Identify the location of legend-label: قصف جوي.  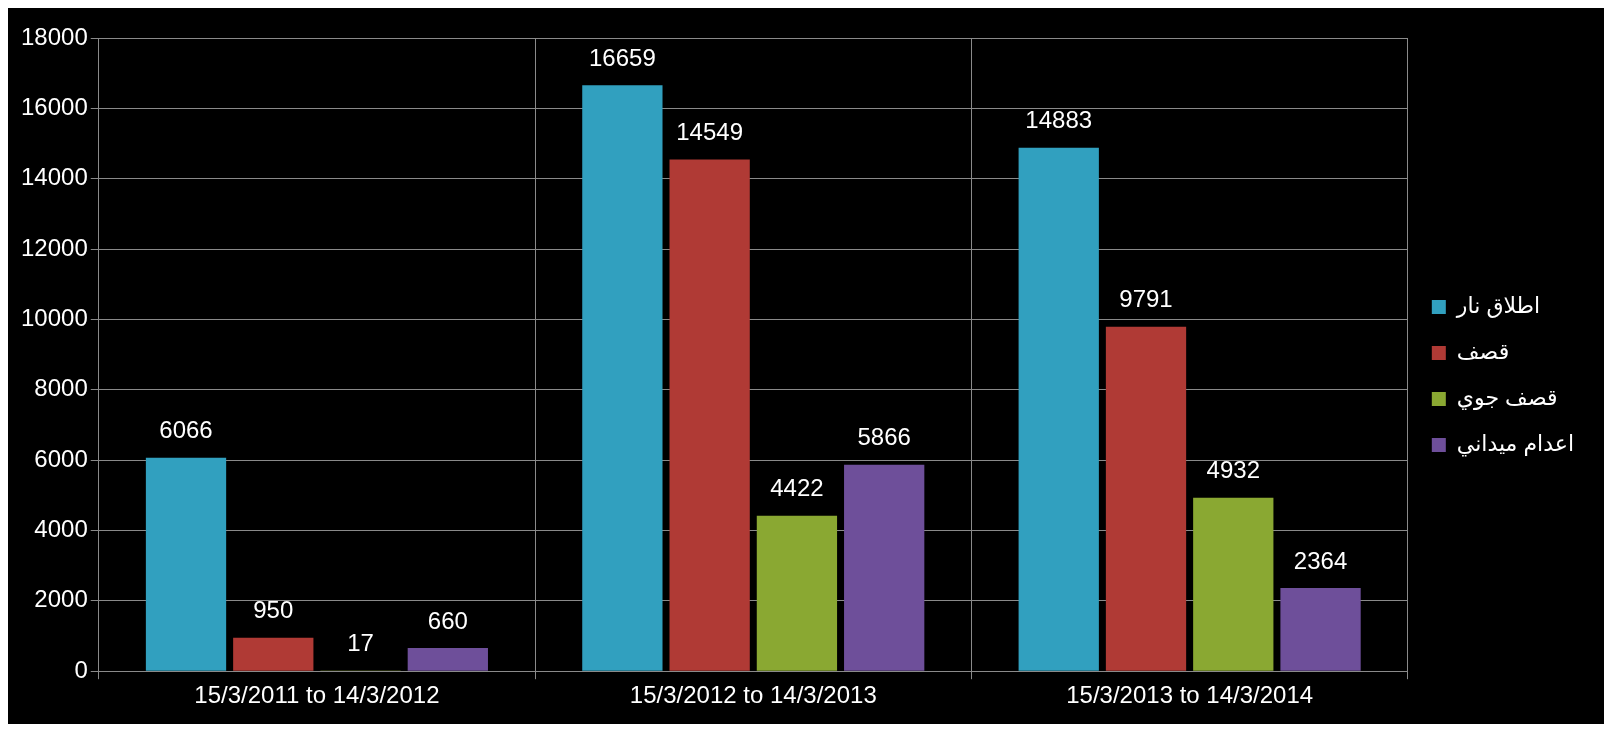
(1507, 398).